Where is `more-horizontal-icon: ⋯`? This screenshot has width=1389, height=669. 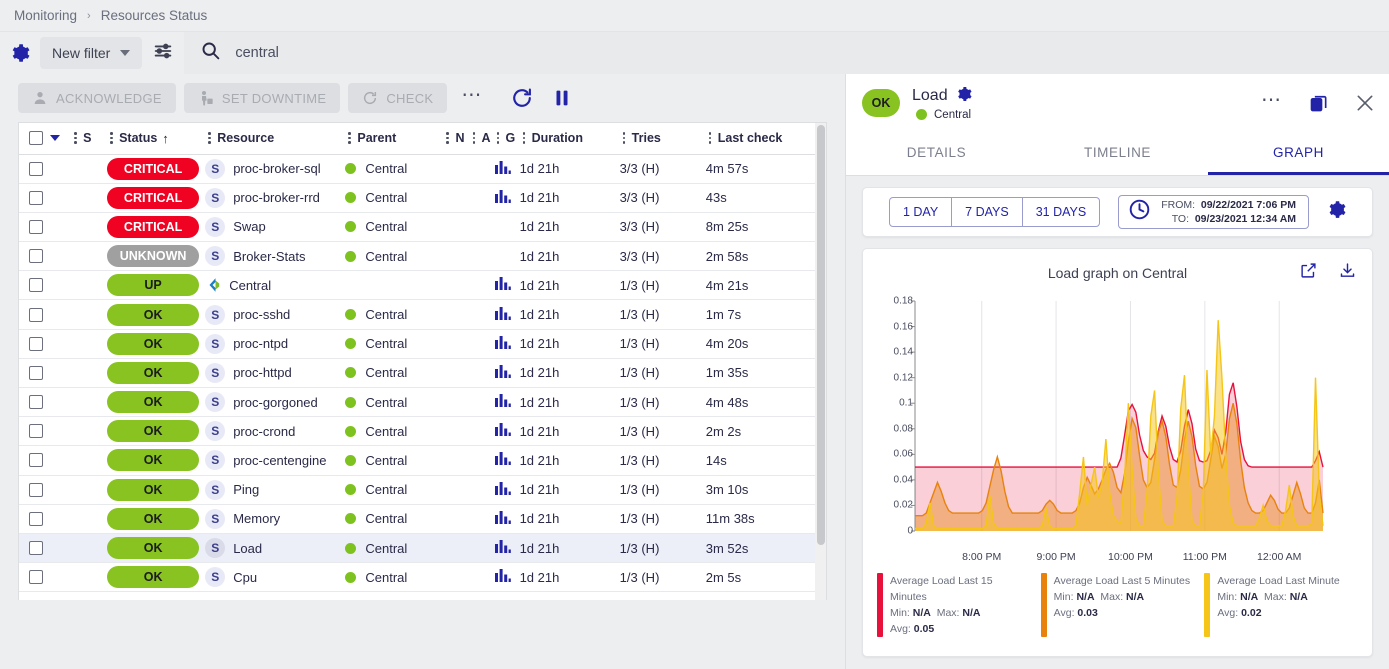 more-horizontal-icon: ⋯ is located at coordinates (1272, 100).